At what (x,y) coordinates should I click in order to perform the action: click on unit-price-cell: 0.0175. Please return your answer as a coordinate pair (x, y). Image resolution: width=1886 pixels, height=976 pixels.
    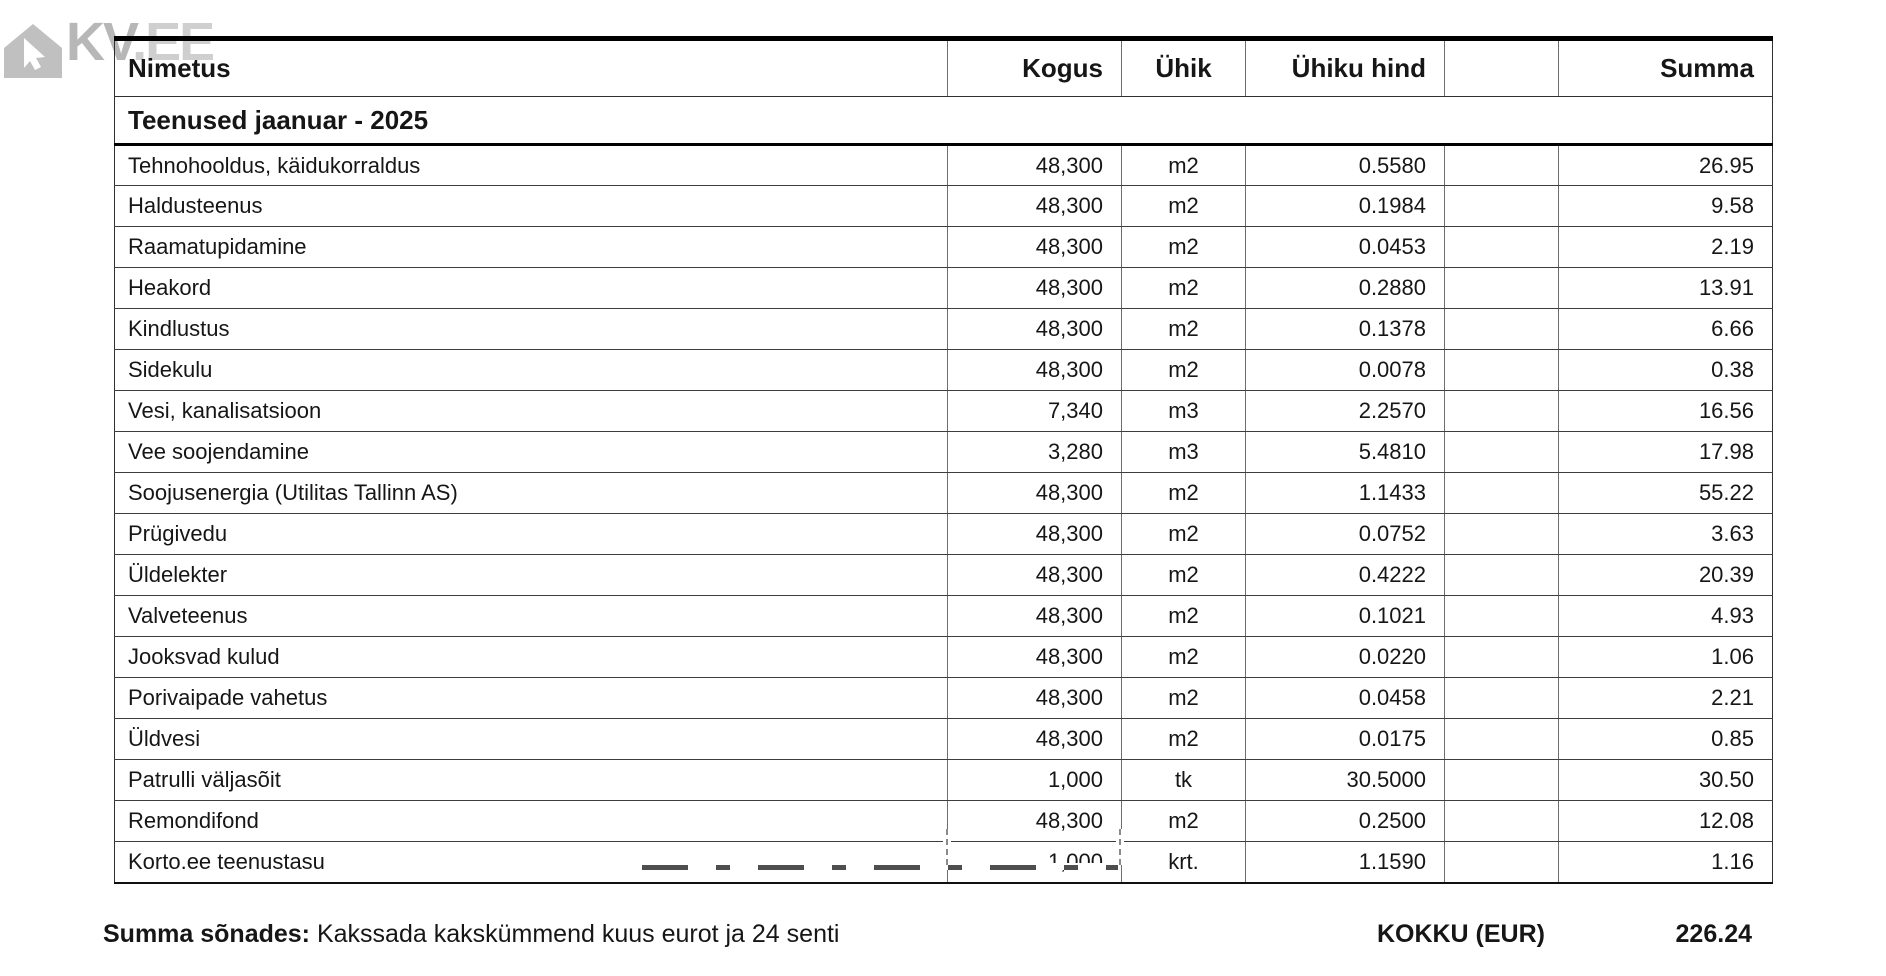
    Looking at the image, I should click on (1345, 739).